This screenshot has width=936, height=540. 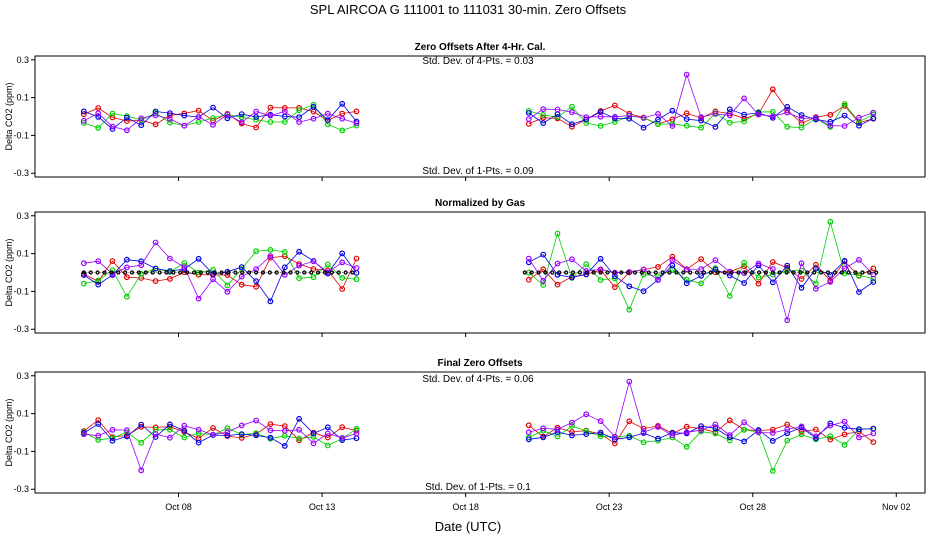 I want to click on series-line-purple, so click(x=220, y=446).